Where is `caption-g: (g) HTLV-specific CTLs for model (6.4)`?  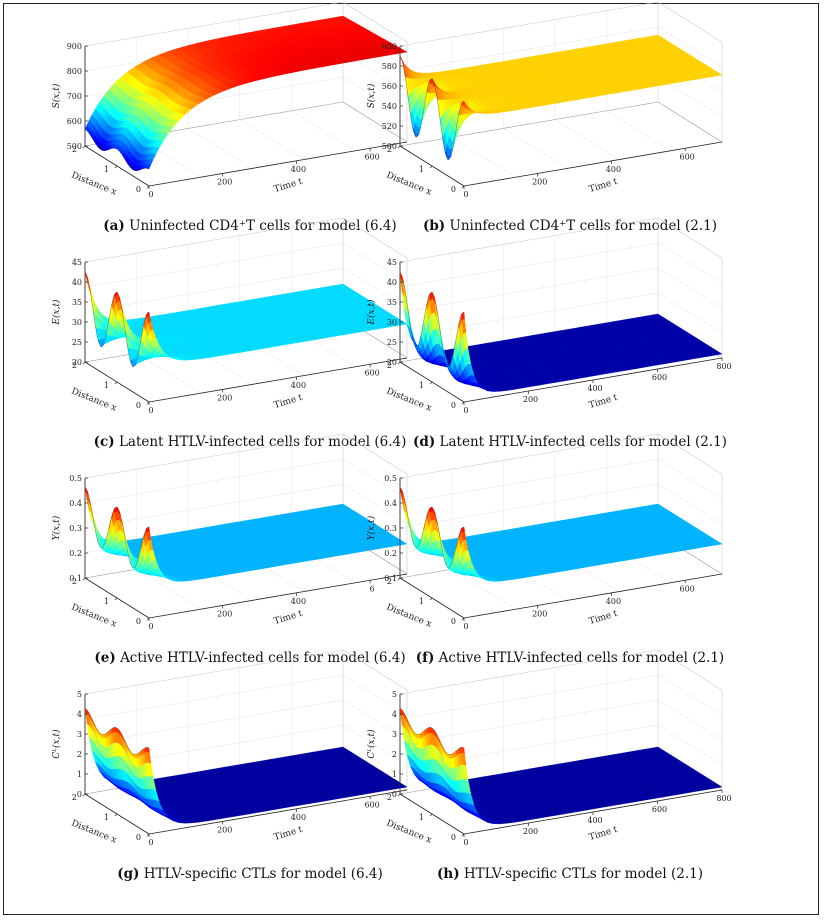
caption-g: (g) HTLV-specific CTLs for model (6.4) is located at coordinates (250, 874).